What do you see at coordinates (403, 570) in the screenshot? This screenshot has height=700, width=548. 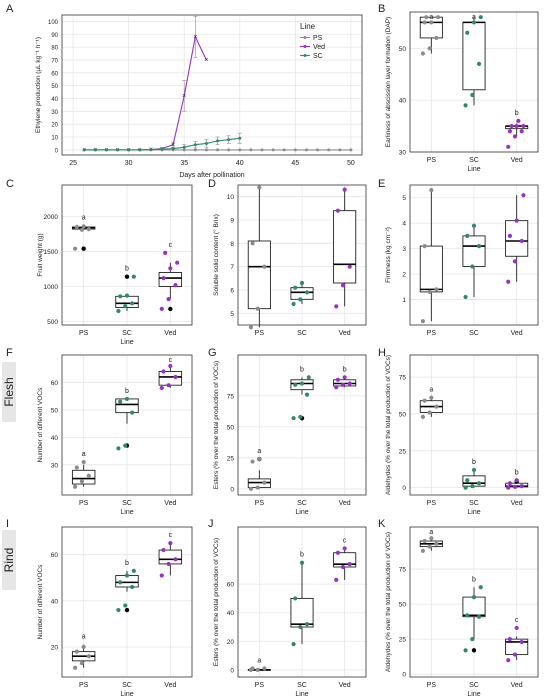 I see `y-tick-label: 75` at bounding box center [403, 570].